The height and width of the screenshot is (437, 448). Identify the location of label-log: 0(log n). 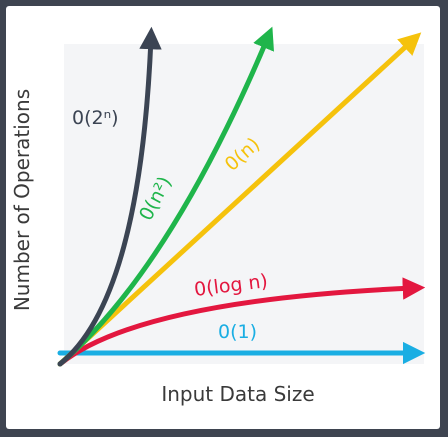
(231, 285).